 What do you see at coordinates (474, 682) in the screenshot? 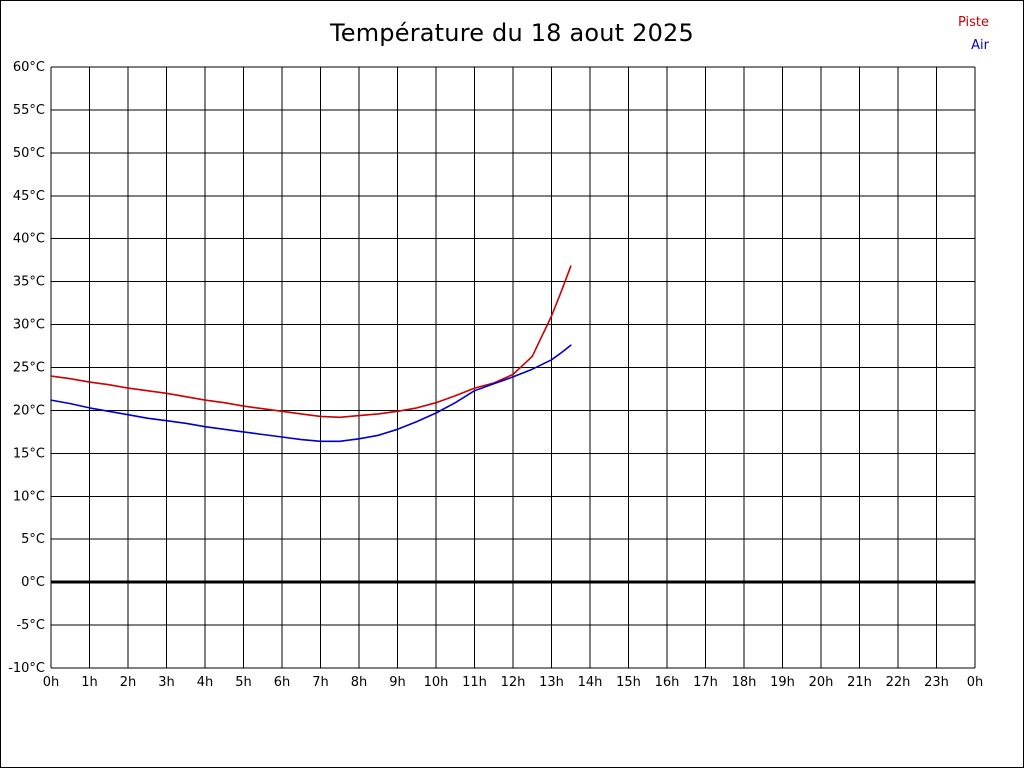
I see `svg-text: 11h` at bounding box center [474, 682].